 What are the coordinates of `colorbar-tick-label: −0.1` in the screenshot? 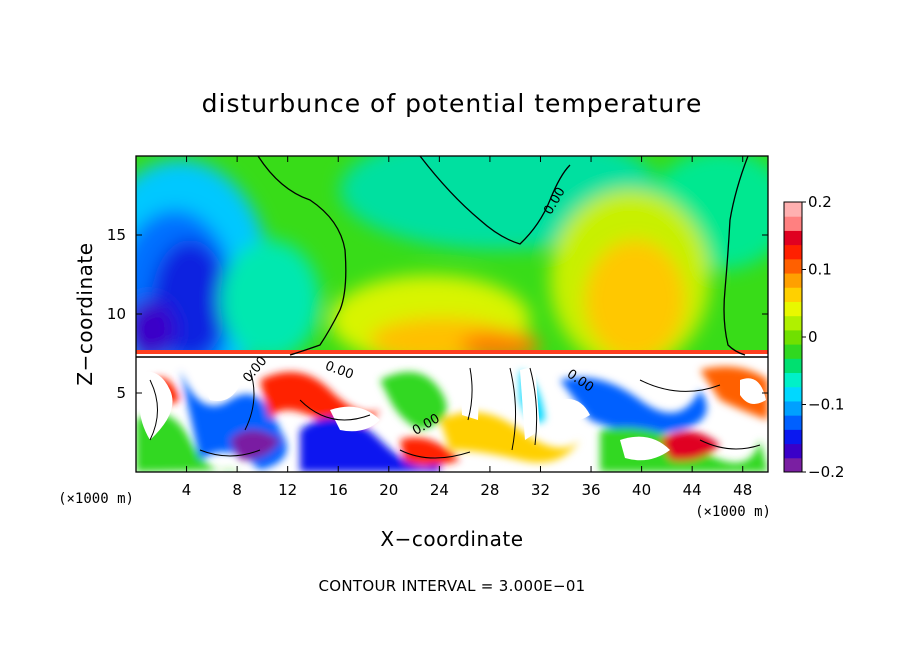 It's located at (826, 405).